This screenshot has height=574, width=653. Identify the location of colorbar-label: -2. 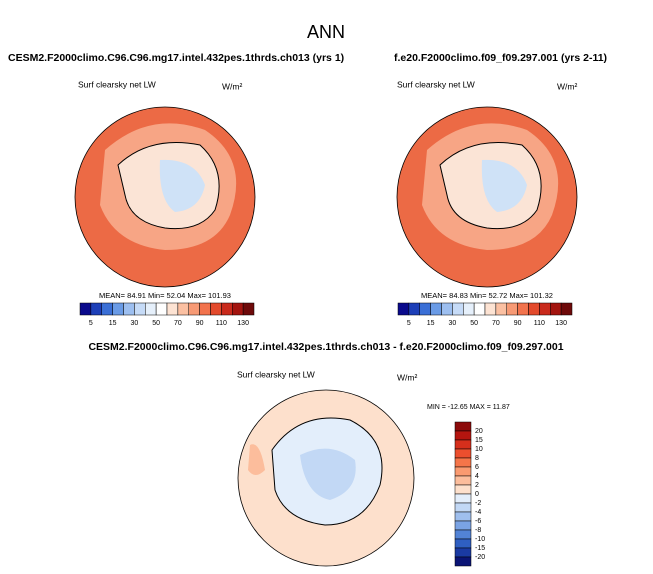
(478, 503).